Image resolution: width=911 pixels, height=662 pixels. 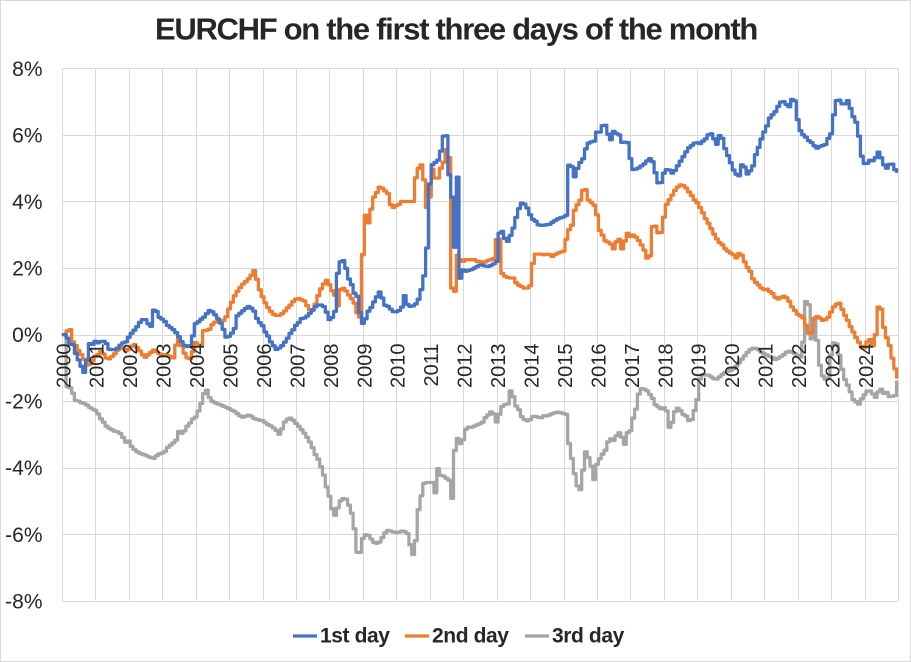 What do you see at coordinates (27, 202) in the screenshot?
I see `svg-text: 4%` at bounding box center [27, 202].